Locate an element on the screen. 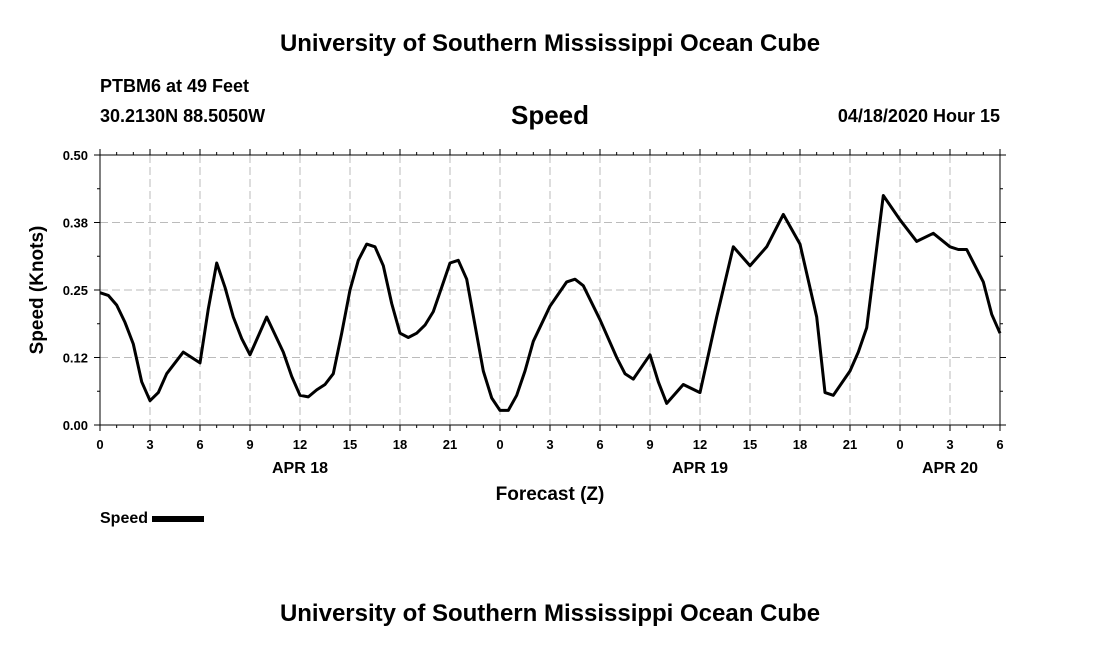  station-coordinates: 30.2130N 88.5050W is located at coordinates (183, 116).